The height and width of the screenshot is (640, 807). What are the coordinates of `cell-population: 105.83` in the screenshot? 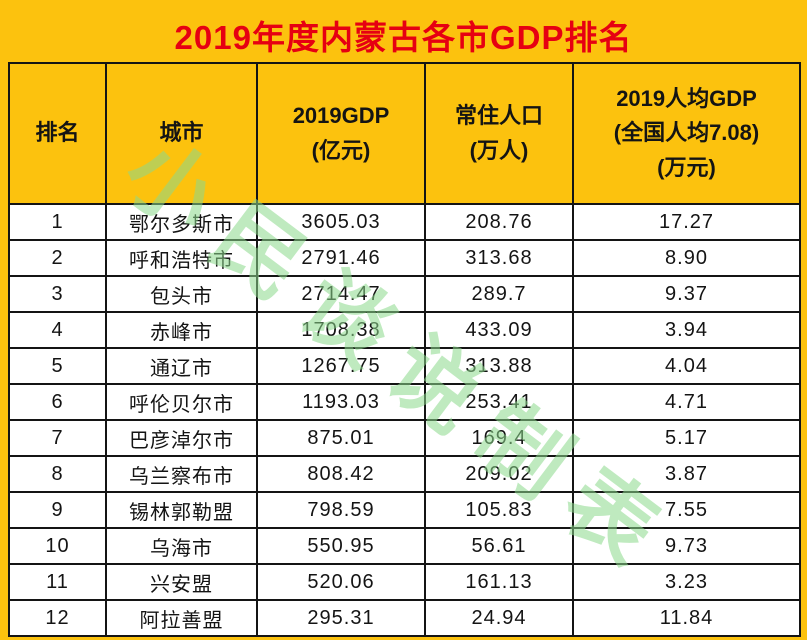 It's located at (499, 510).